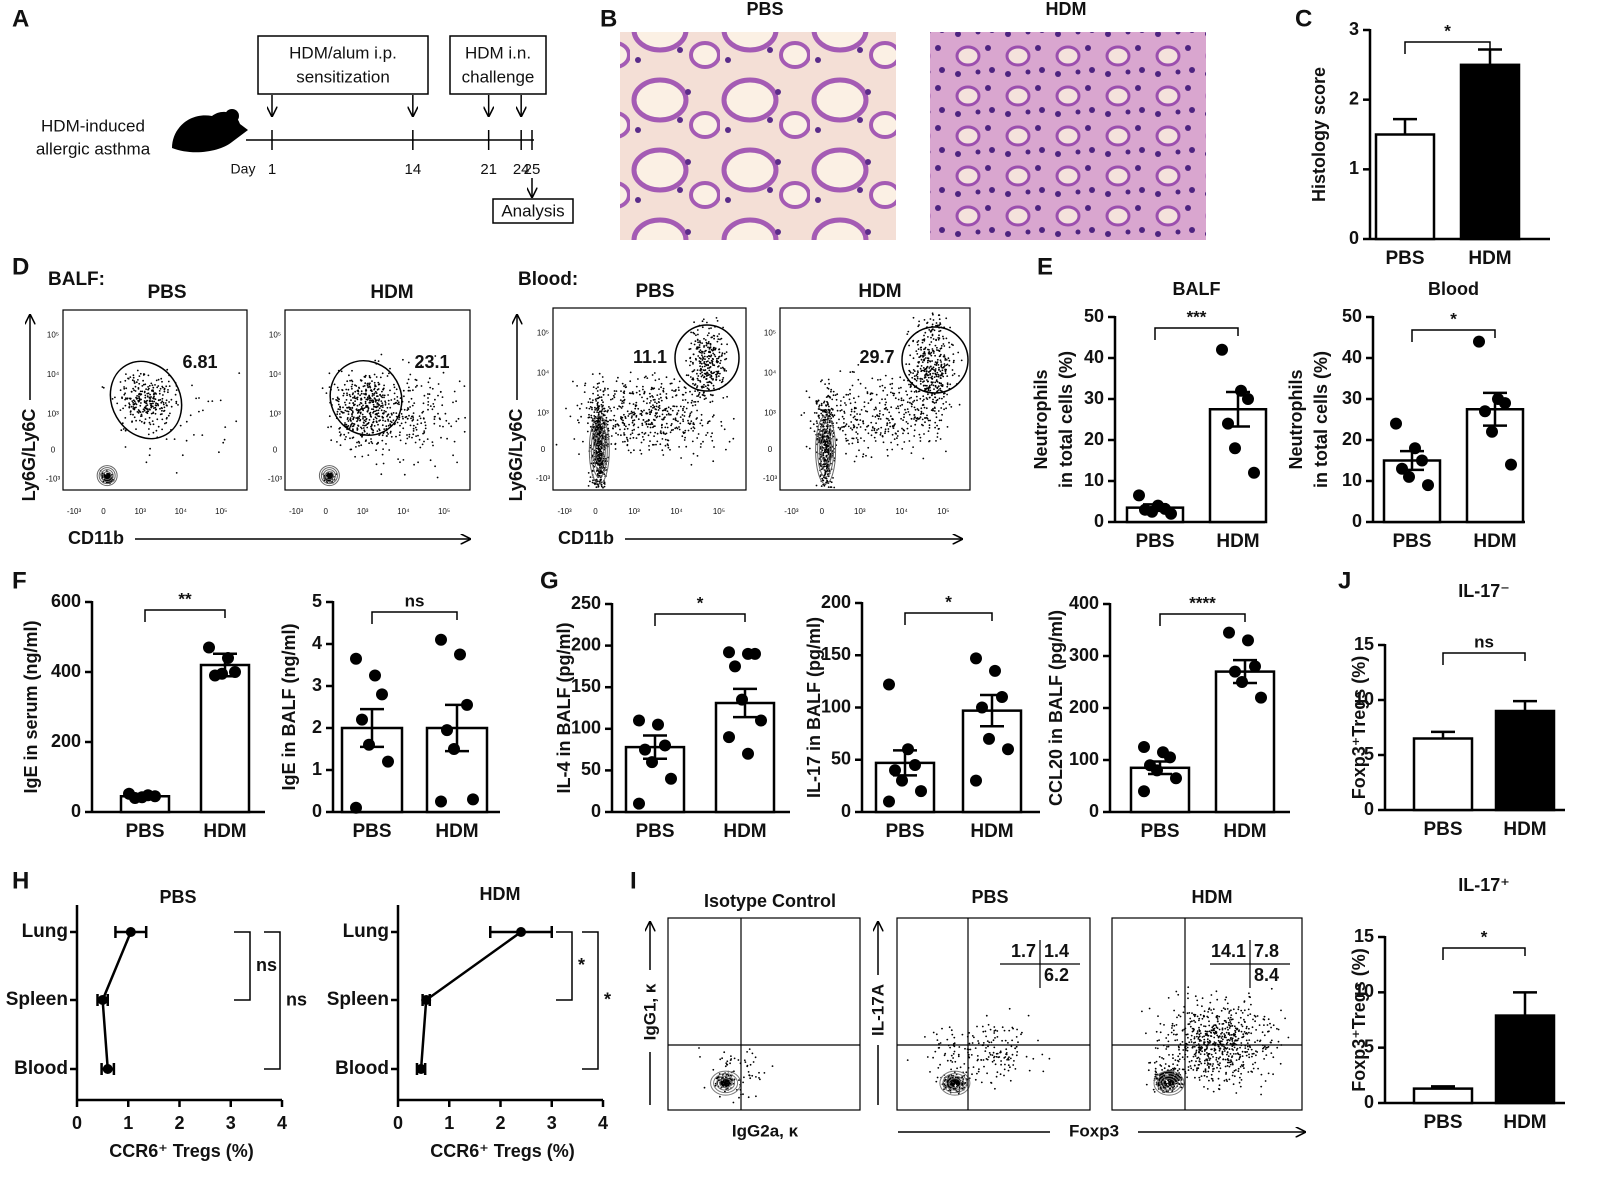  I want to click on contour, so click(329, 476).